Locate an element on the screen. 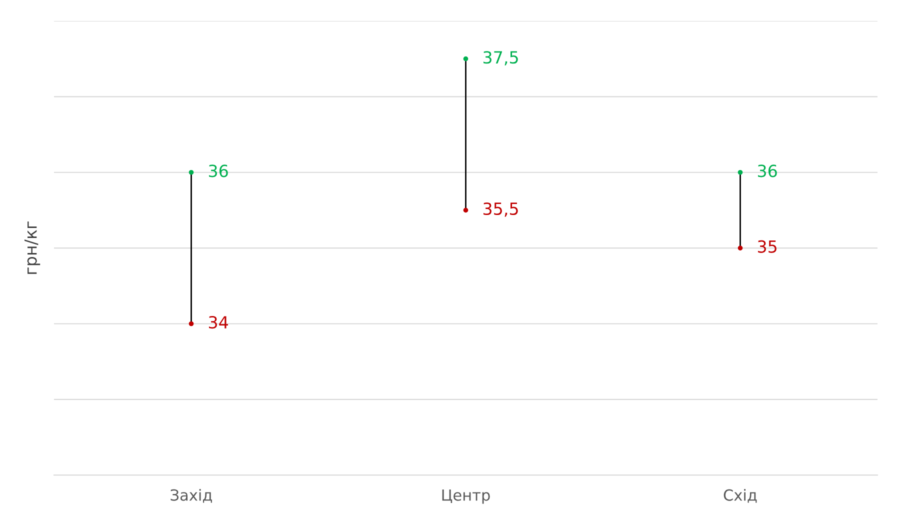  y-axis-title: грн/кг is located at coordinates (32, 248).